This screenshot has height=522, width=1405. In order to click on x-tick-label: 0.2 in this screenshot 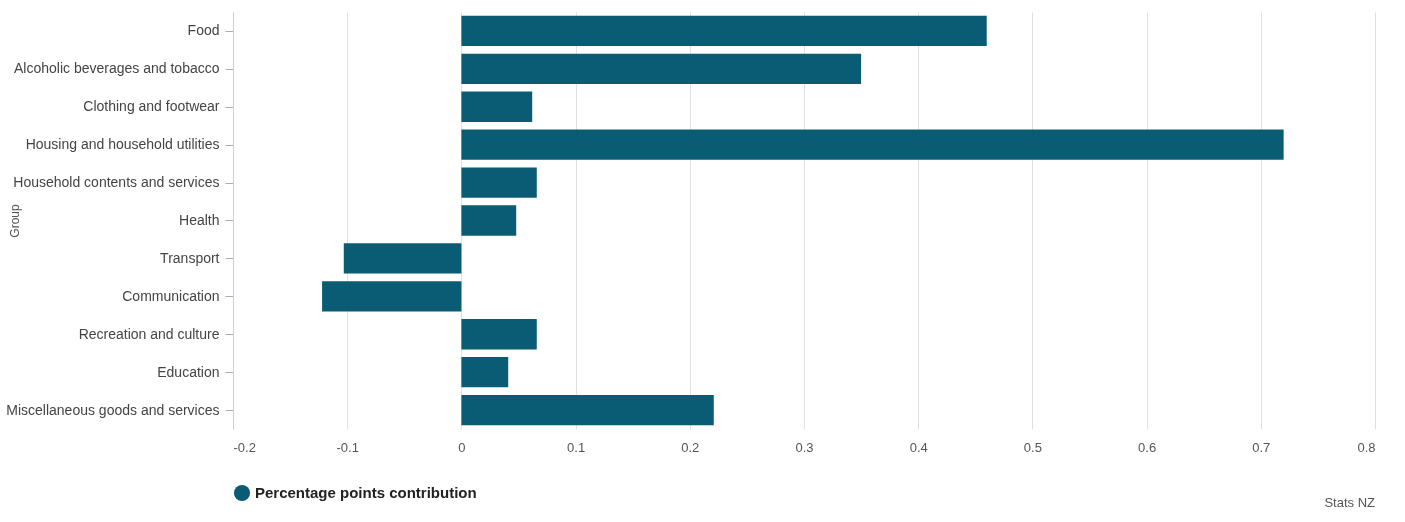, I will do `click(690, 447)`.